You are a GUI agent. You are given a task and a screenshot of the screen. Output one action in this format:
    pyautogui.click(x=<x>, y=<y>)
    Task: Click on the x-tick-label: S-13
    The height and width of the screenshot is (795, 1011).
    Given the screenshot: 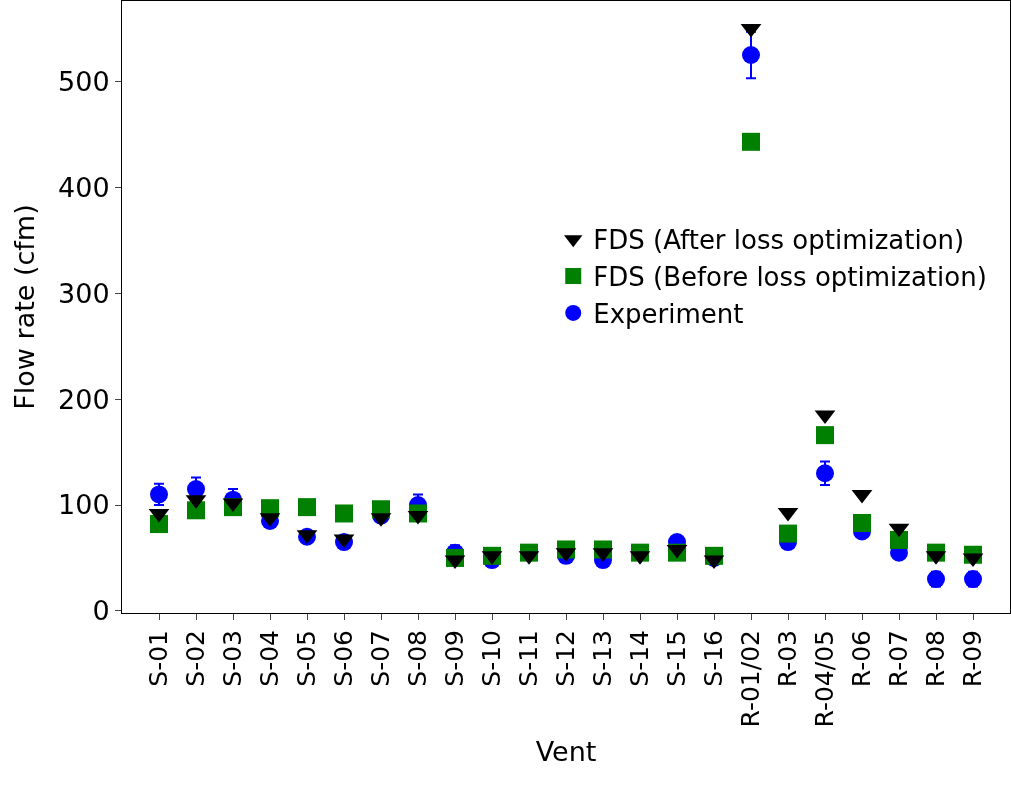 What is the action you would take?
    pyautogui.click(x=603, y=658)
    